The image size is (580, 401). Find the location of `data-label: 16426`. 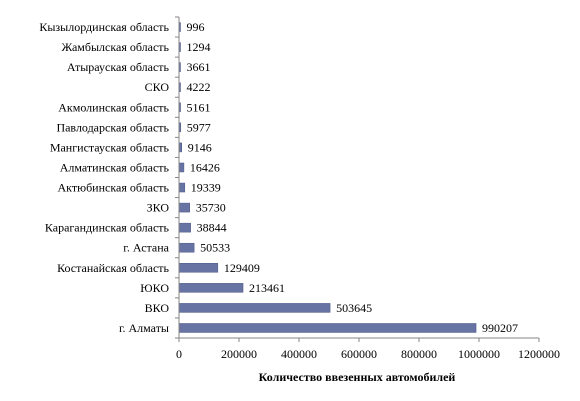

data-label: 16426 is located at coordinates (205, 167).